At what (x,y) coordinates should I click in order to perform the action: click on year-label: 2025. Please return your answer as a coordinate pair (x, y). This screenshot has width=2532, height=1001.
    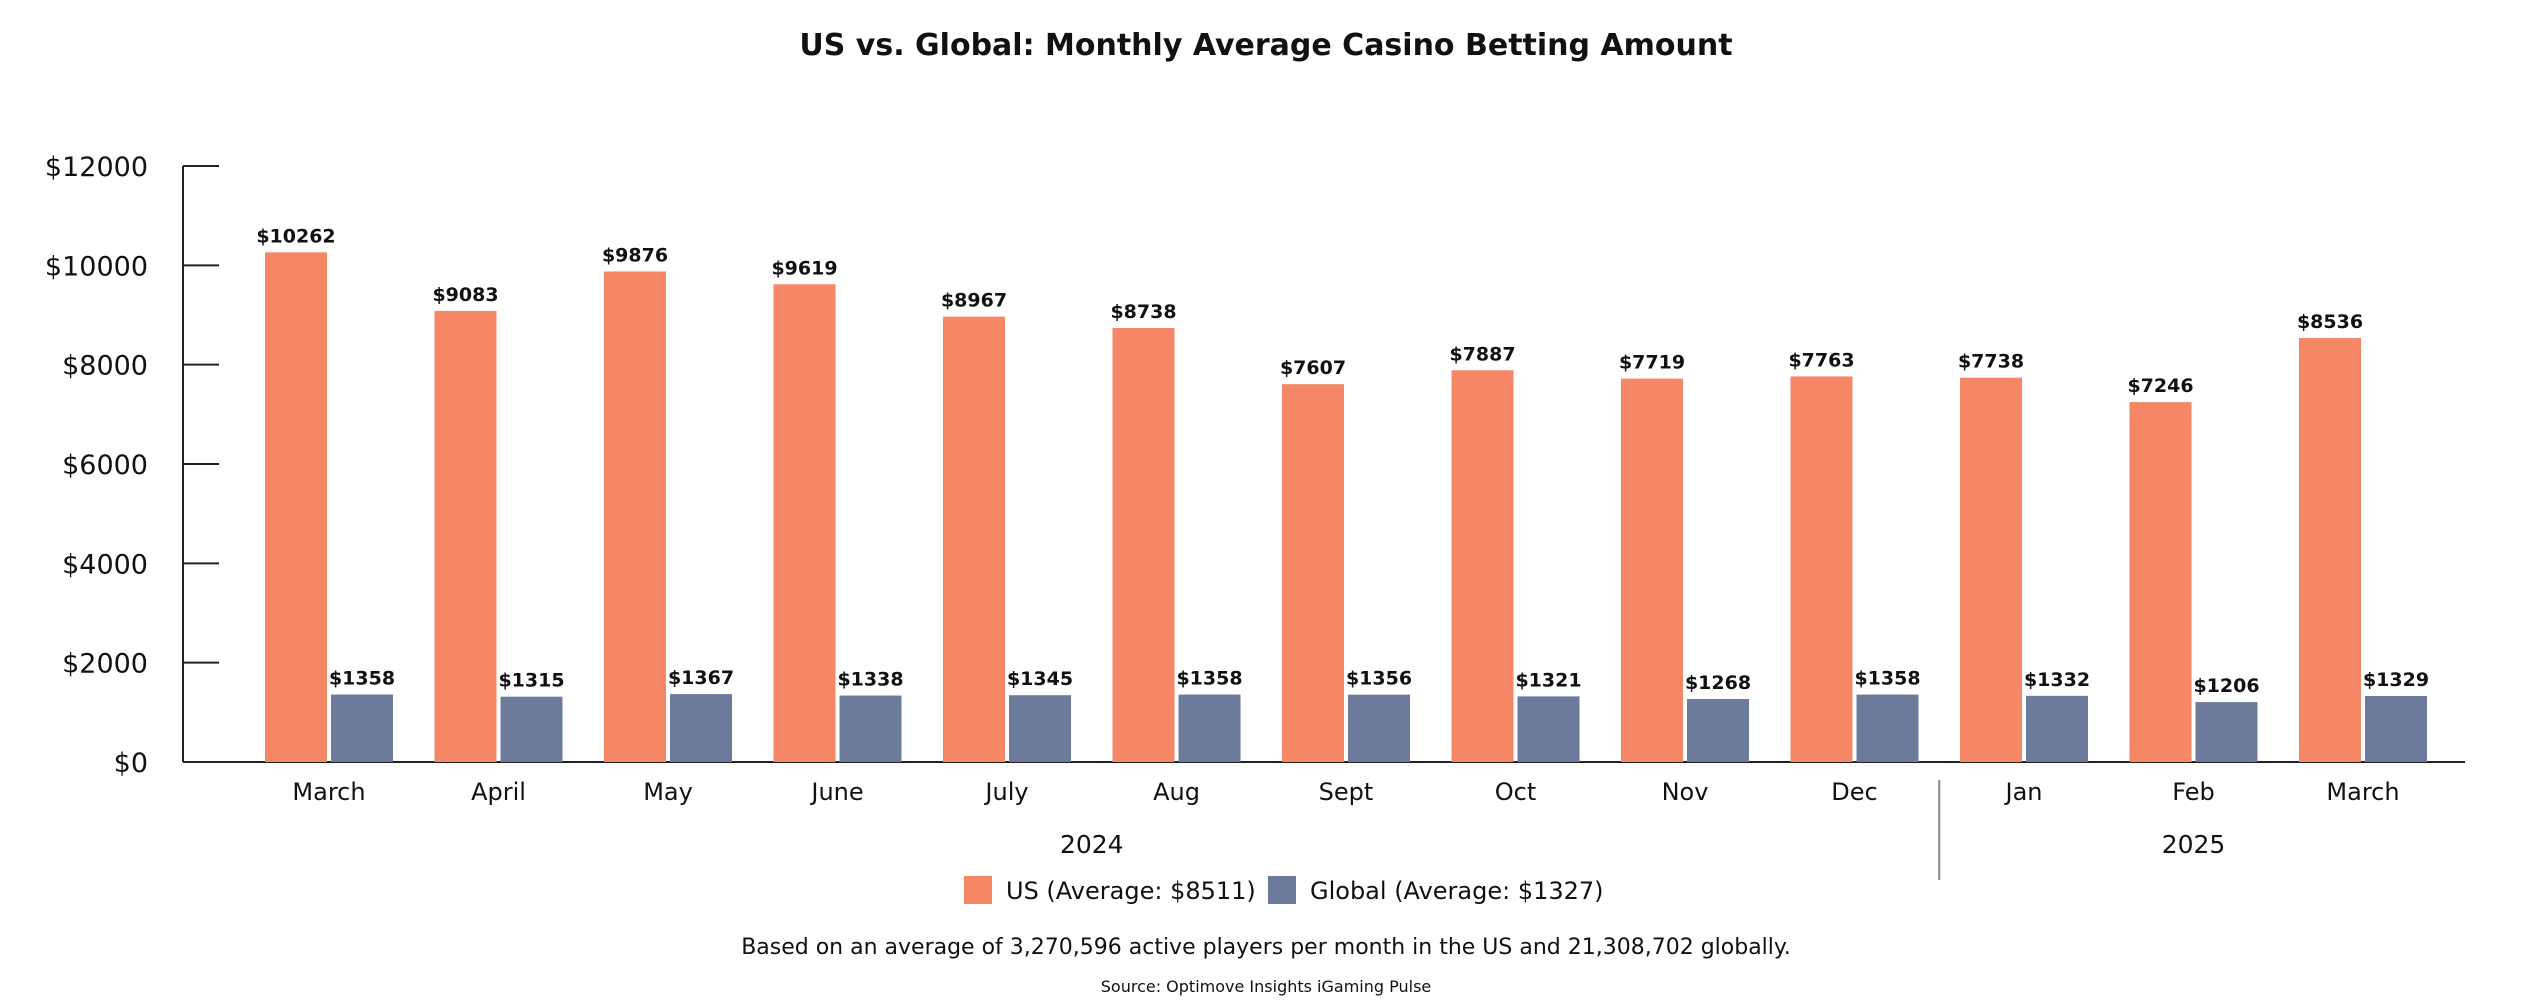
    Looking at the image, I should click on (2194, 844).